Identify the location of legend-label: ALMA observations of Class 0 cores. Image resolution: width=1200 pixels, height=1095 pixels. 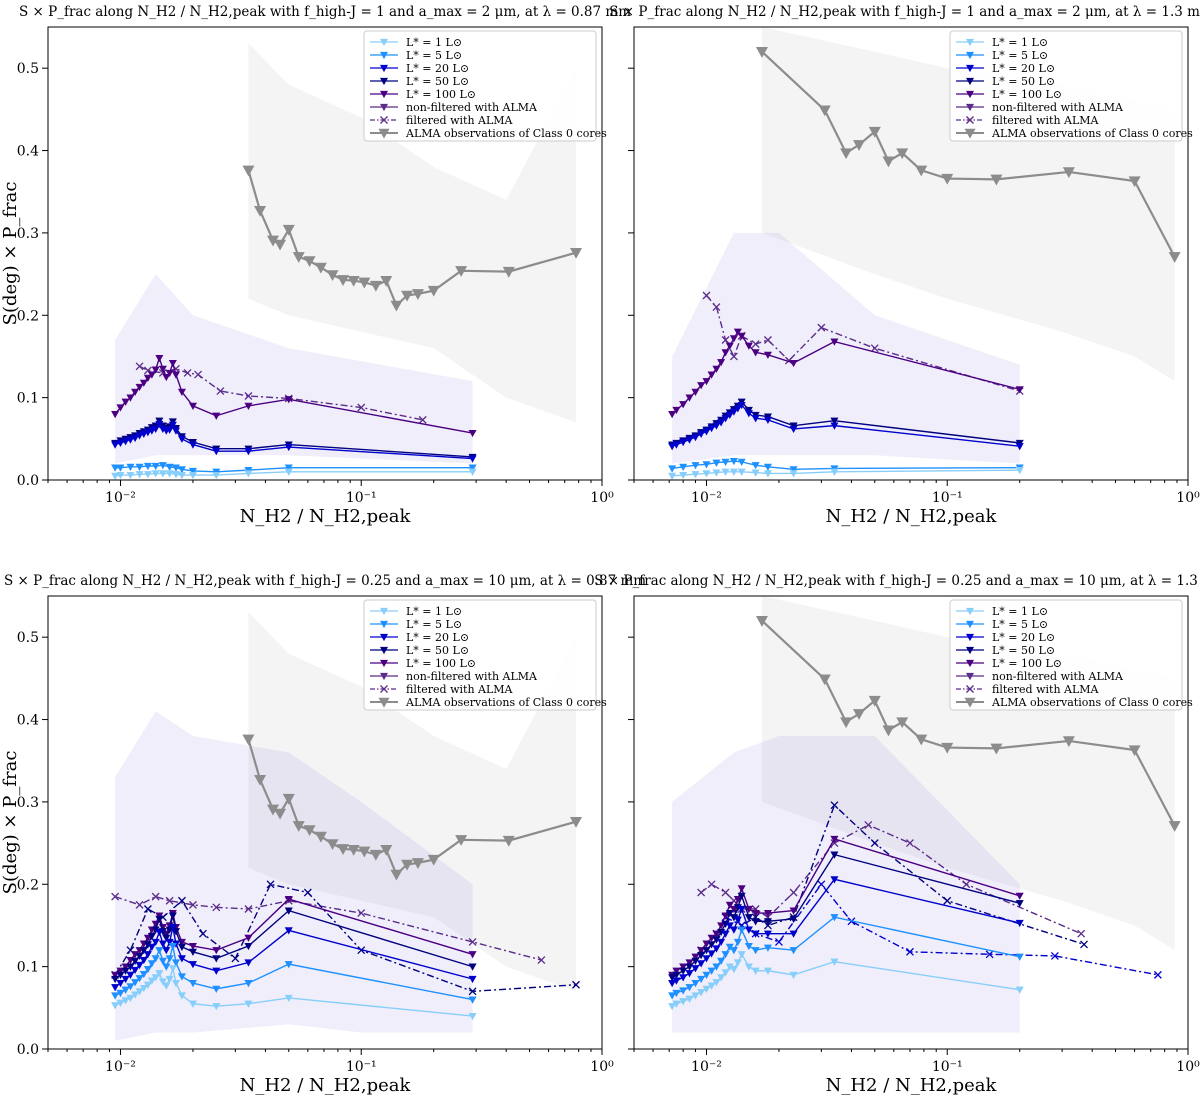
(506, 702).